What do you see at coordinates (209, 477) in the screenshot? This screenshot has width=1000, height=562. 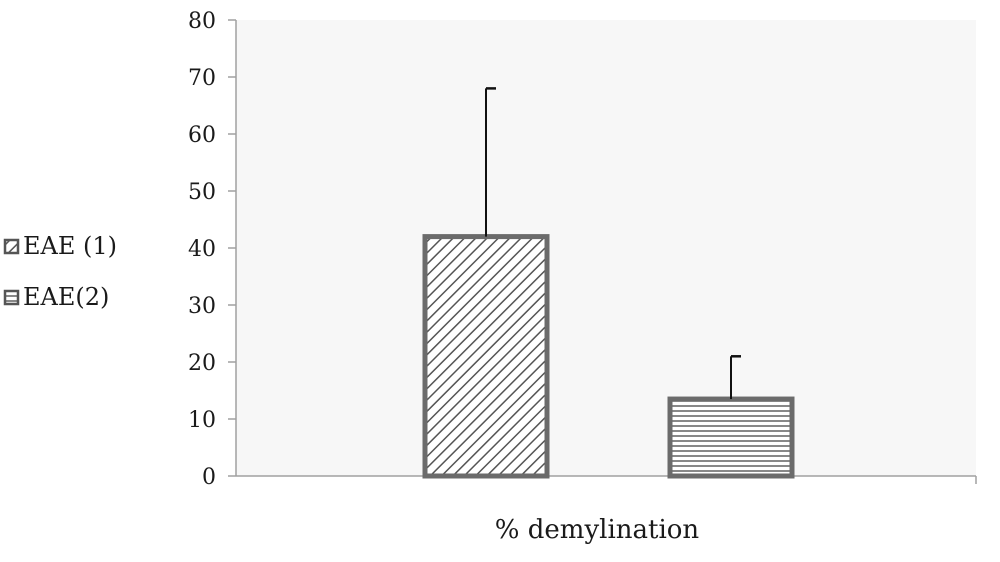 I see `y-tick-label: 0` at bounding box center [209, 477].